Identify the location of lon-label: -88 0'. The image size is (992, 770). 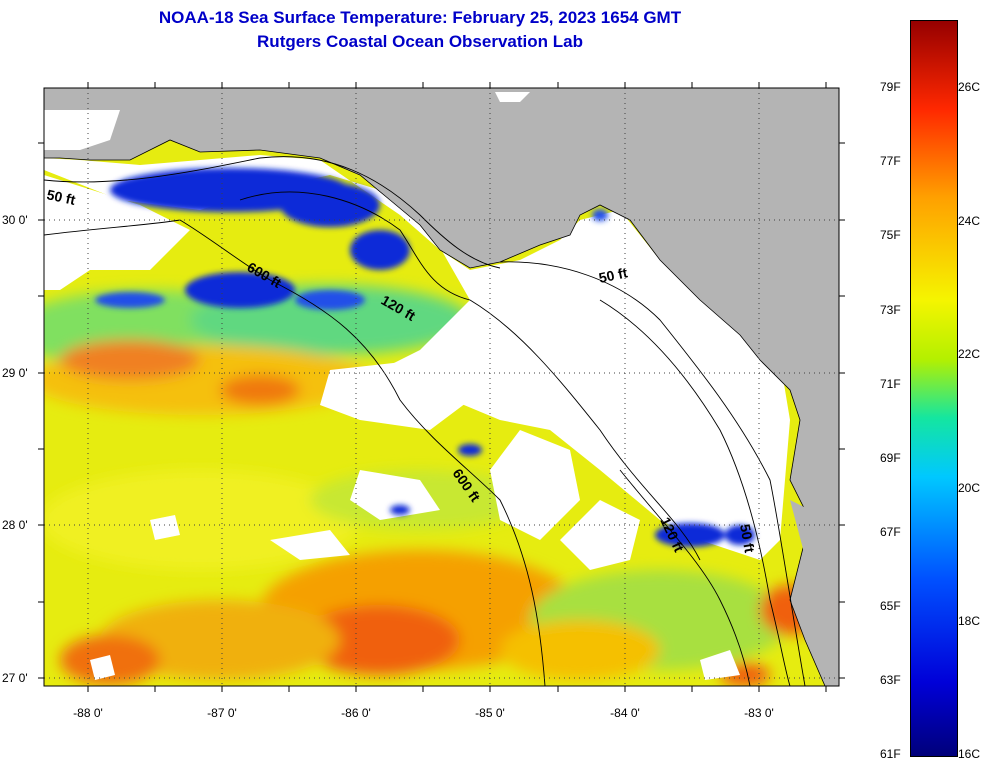
(88, 713).